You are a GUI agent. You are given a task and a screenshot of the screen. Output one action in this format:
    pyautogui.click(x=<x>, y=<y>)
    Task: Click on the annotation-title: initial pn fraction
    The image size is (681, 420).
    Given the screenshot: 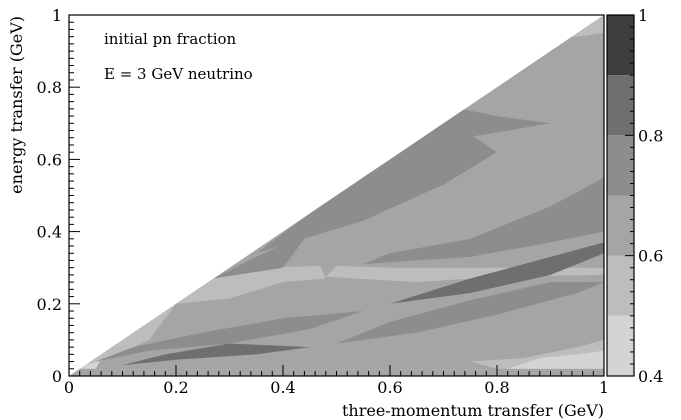 What is the action you would take?
    pyautogui.click(x=170, y=39)
    